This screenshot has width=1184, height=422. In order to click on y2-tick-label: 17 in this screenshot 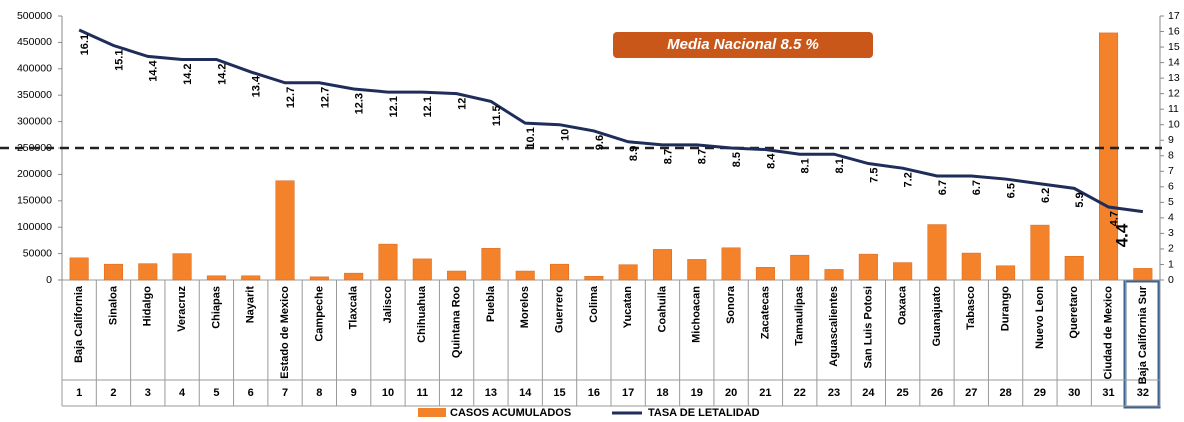, I will do `click(1174, 16)`.